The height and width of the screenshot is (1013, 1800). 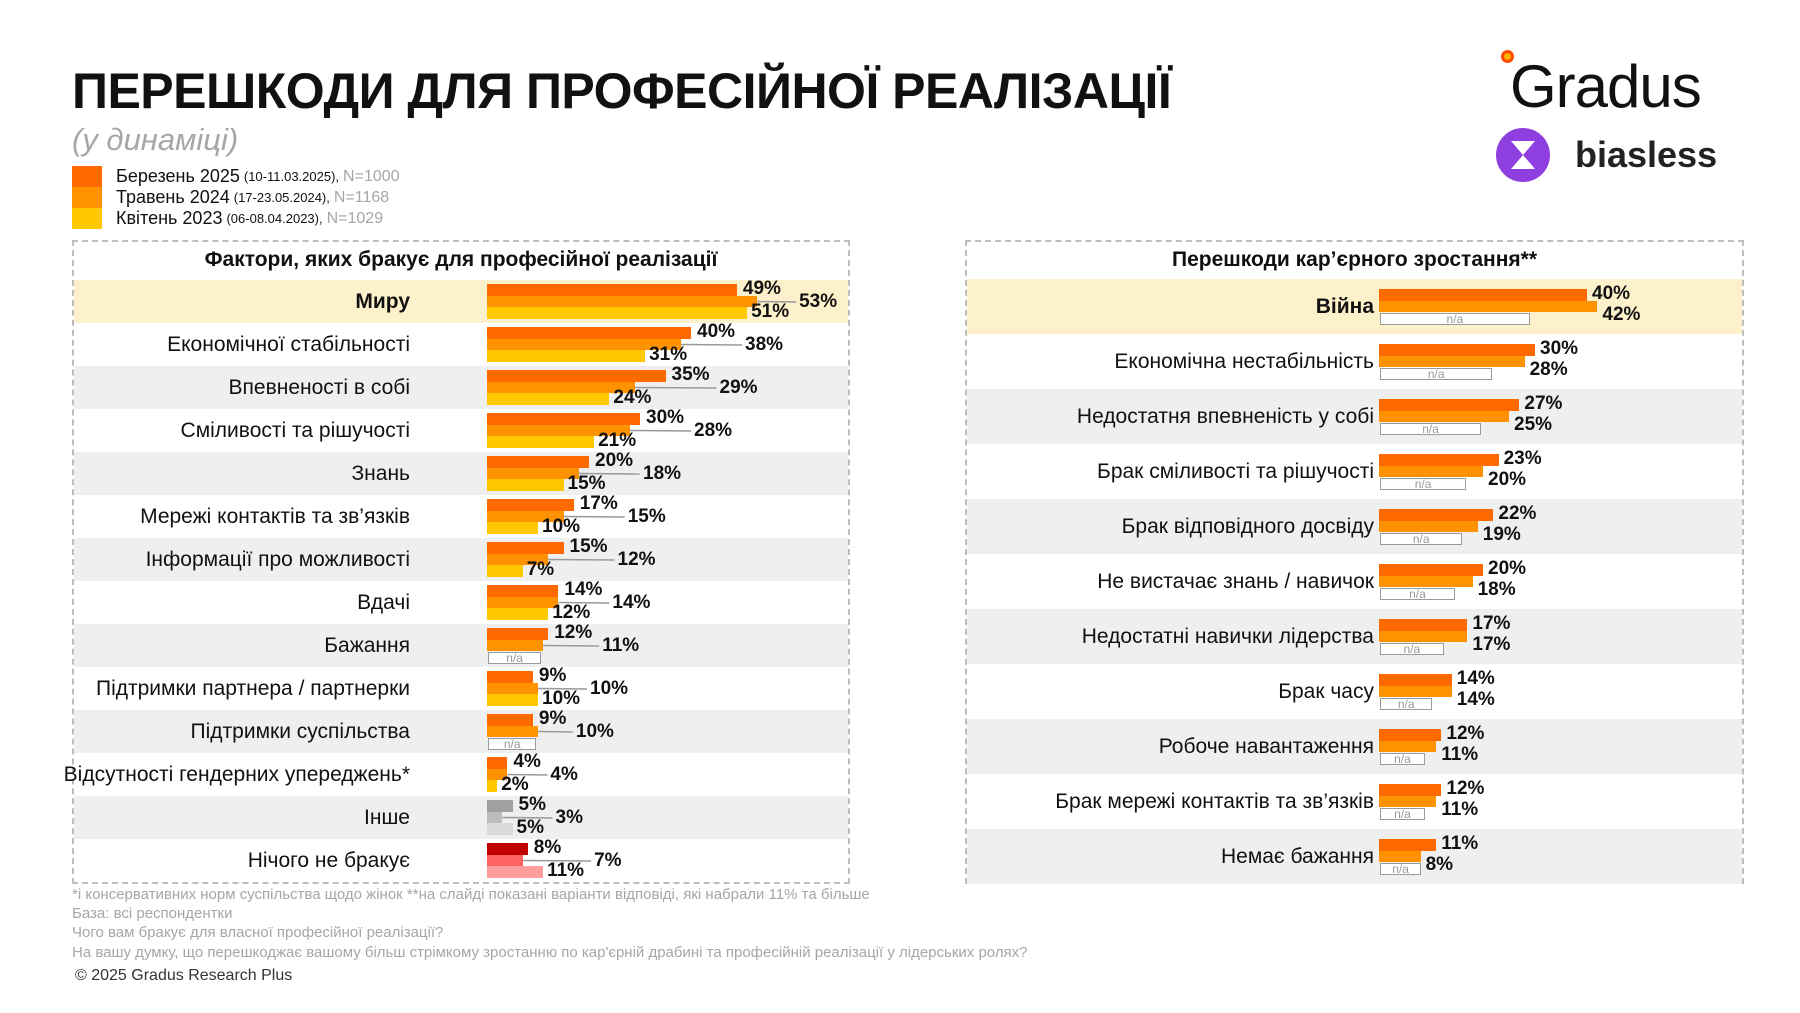 I want to click on chart-row: Інше 5% 3% 5%, so click(x=461, y=817).